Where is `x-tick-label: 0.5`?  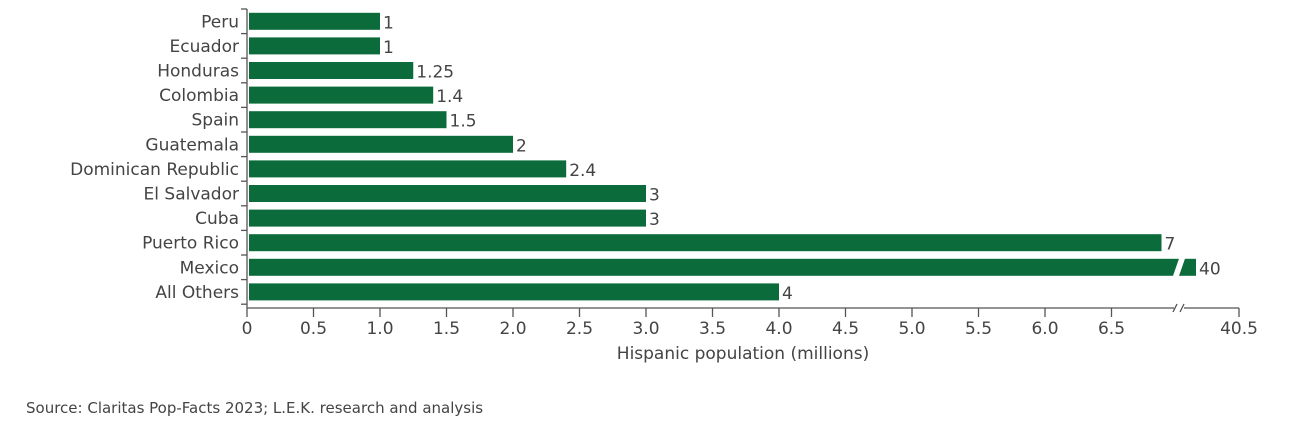
x-tick-label: 0.5 is located at coordinates (313, 329).